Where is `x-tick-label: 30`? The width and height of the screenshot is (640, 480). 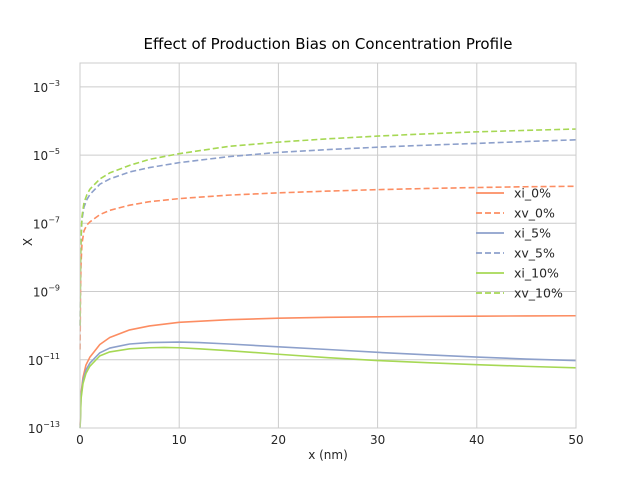
x-tick-label: 30 is located at coordinates (377, 440).